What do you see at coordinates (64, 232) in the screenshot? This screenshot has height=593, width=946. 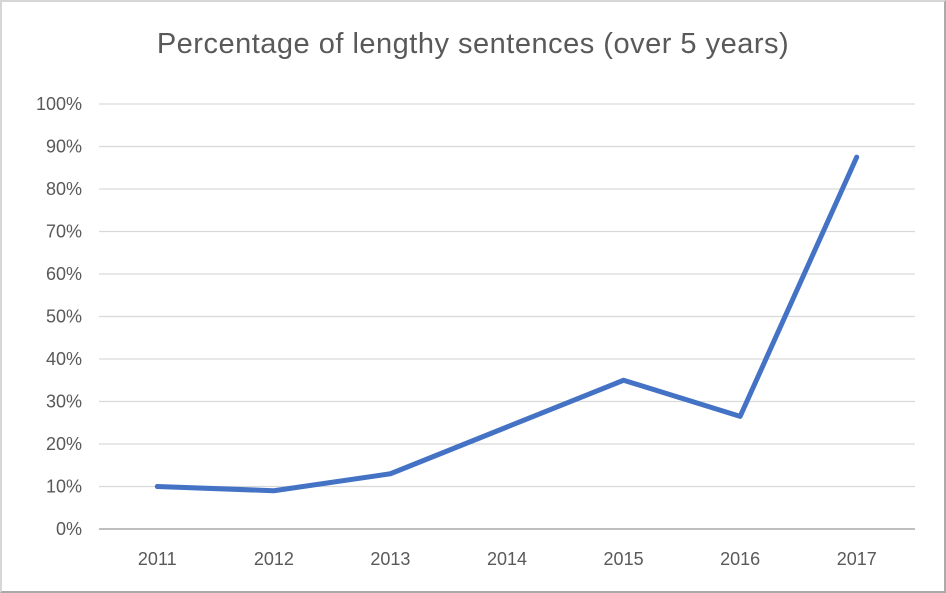 I see `y-axis-tick-label: 70%` at bounding box center [64, 232].